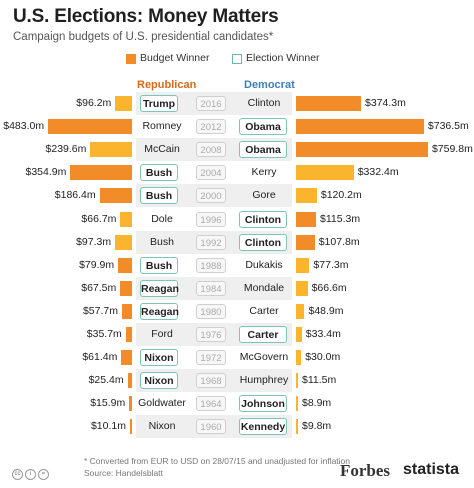 Image resolution: width=474 pixels, height=488 pixels. Describe the element at coordinates (211, 103) in the screenshot. I see `election-year: 2016` at that location.